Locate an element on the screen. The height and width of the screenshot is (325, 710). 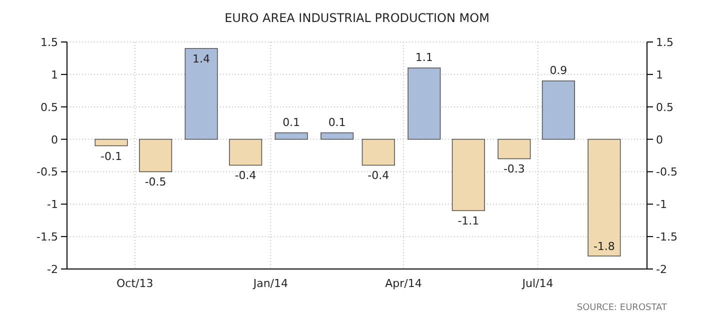
data-label: 1.1 is located at coordinates (424, 57).